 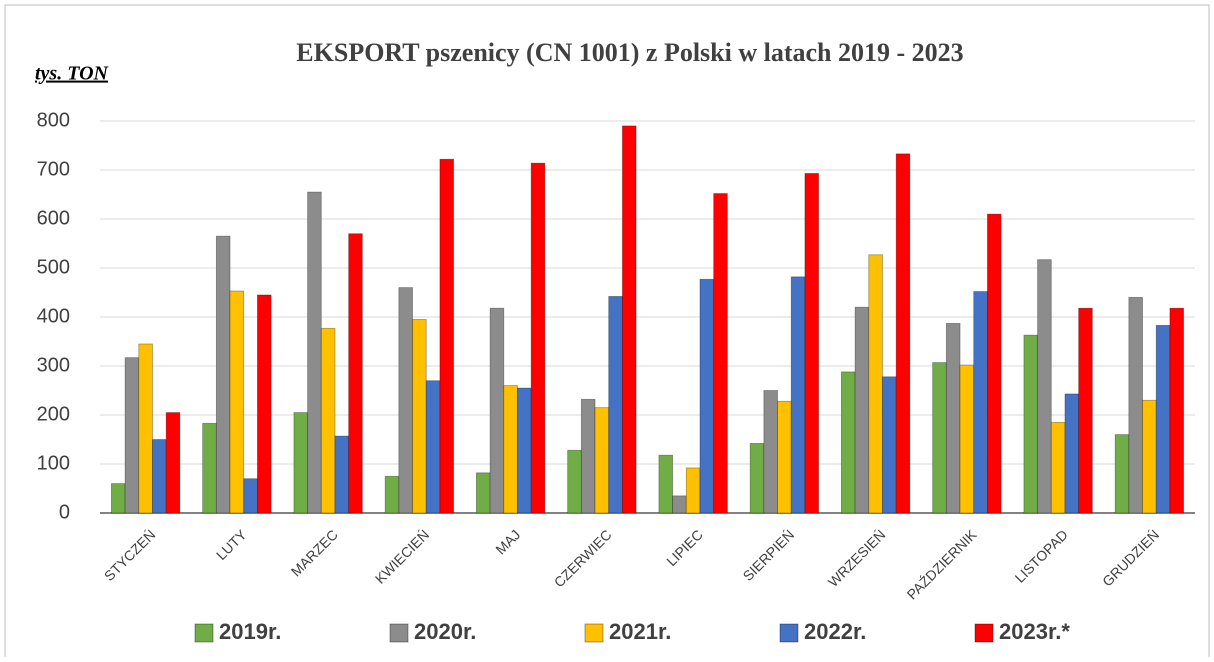 I want to click on y-axis-label: tys. TON, so click(x=72, y=74).